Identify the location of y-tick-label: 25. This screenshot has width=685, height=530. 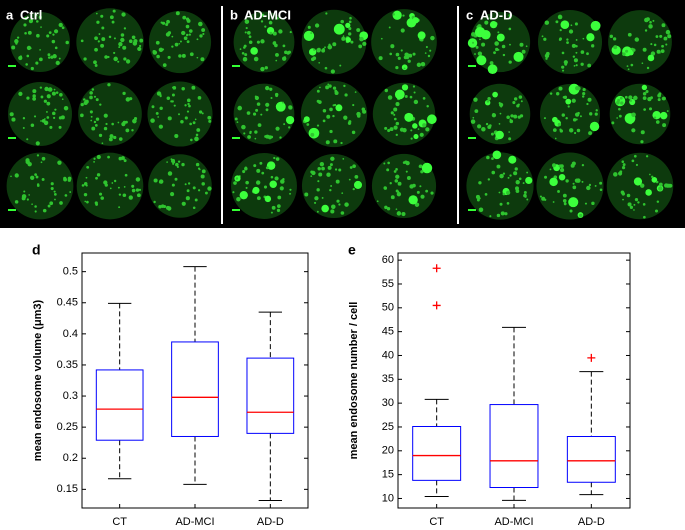
(388, 427).